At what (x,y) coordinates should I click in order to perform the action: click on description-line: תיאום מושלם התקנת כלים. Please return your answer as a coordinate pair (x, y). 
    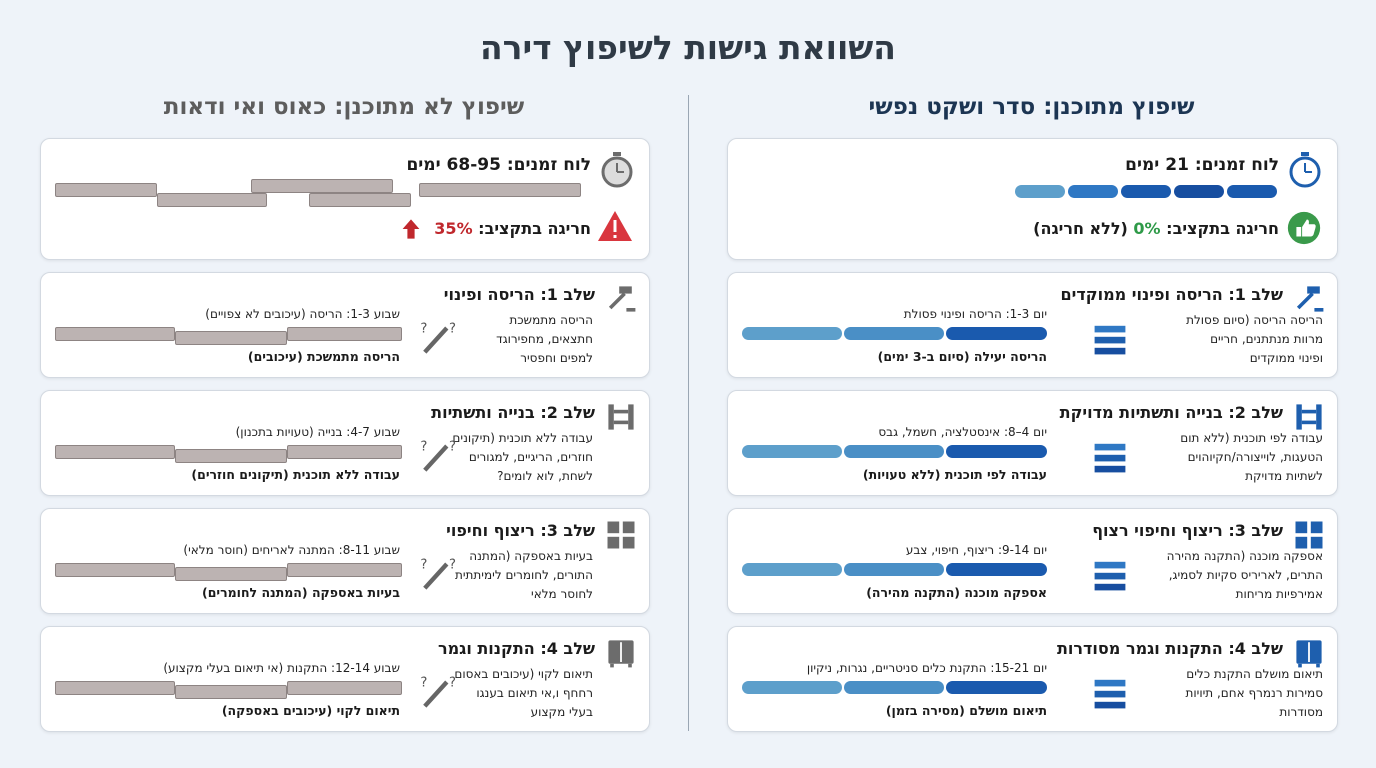
    Looking at the image, I should click on (1254, 674).